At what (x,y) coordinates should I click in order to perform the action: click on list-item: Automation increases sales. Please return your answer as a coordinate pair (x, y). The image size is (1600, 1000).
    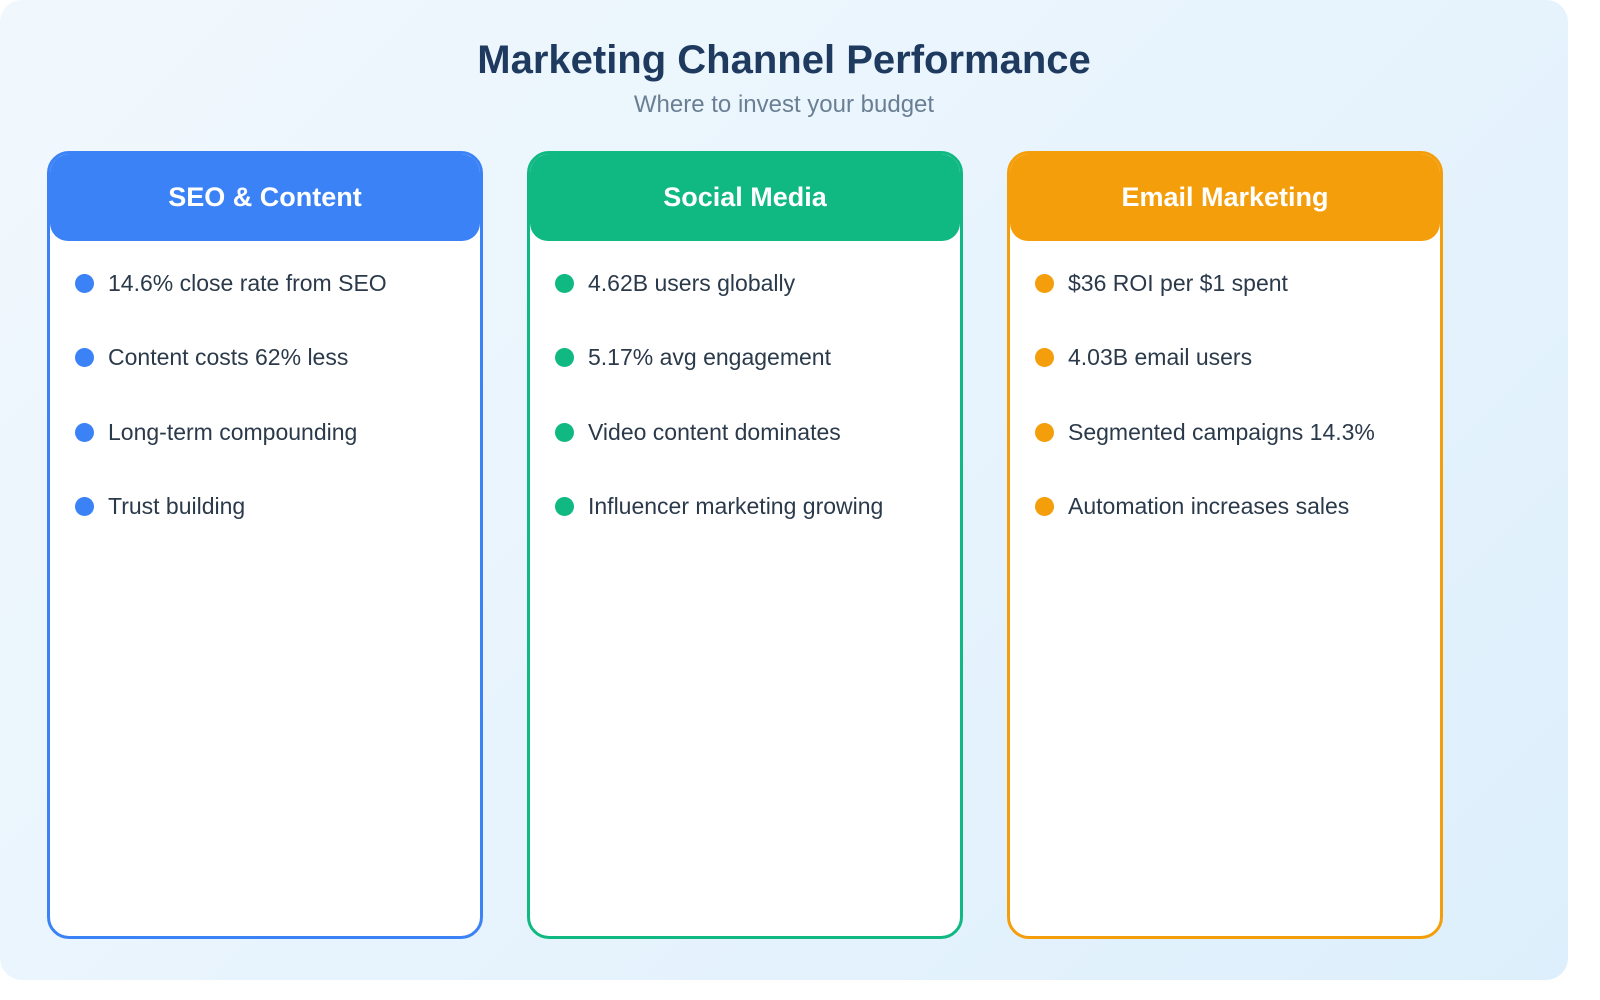
    Looking at the image, I should click on (1225, 507).